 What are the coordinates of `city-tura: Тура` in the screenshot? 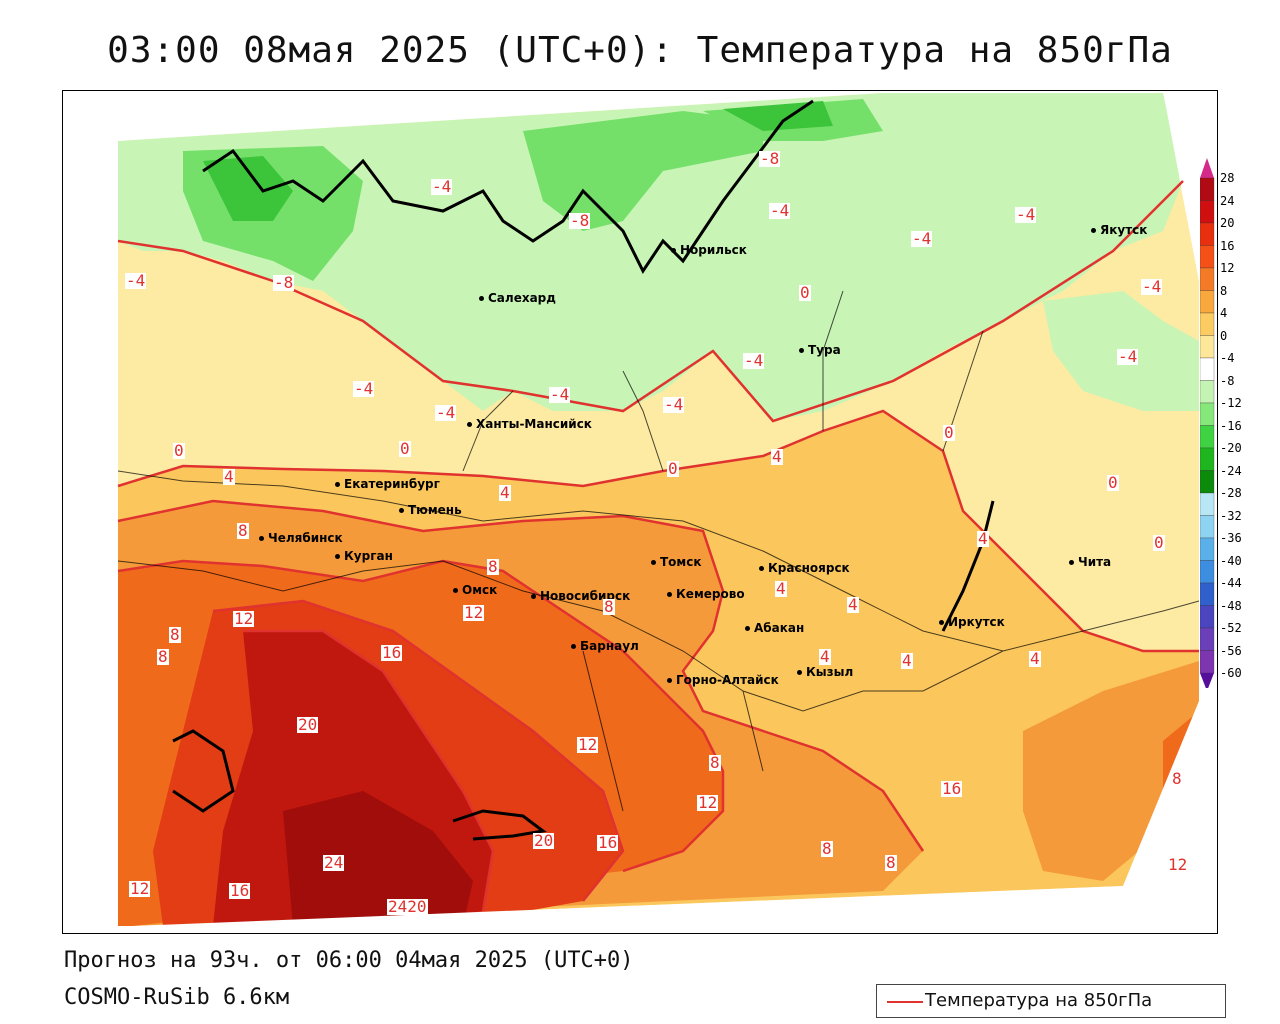 It's located at (820, 350).